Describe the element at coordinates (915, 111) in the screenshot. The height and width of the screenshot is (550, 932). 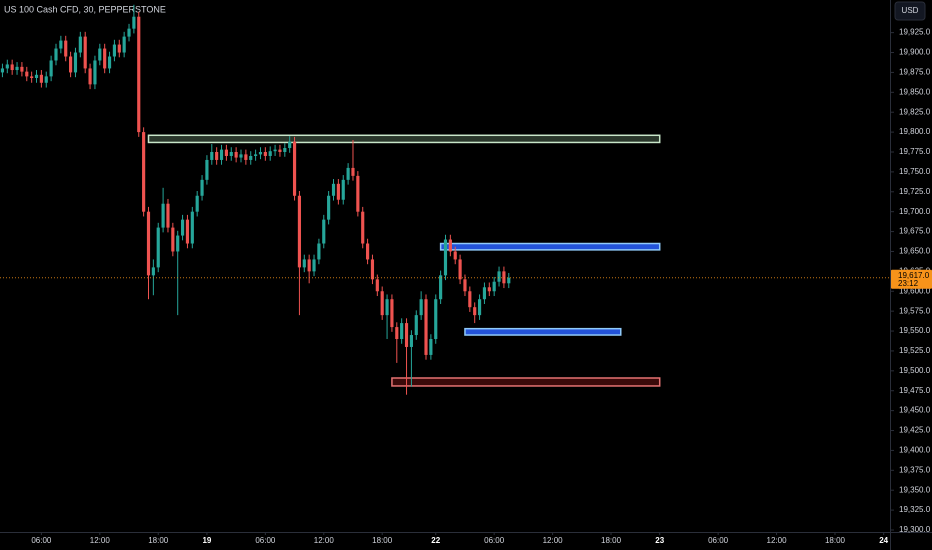
I see `y-tick-label: 19,825.0` at that location.